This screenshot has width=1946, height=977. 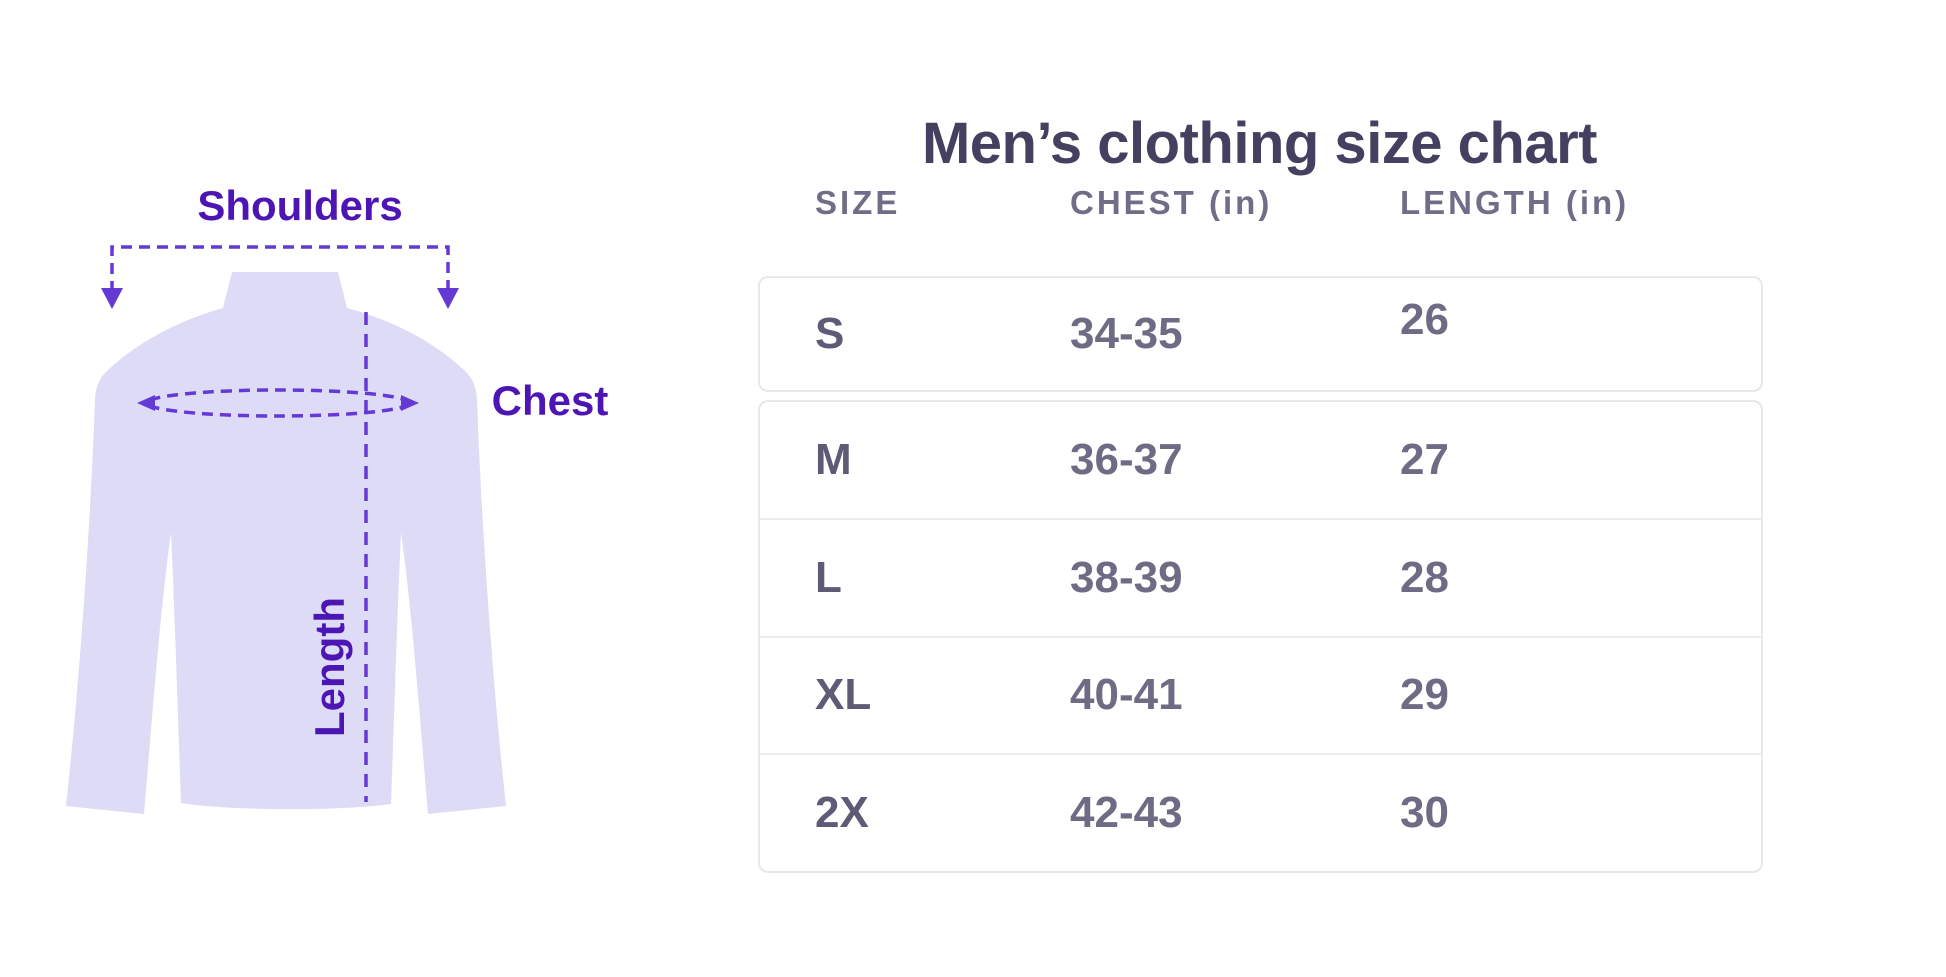 I want to click on size-chart-header-row: SIZE CHEST (in) LENGTH (in), so click(x=1260, y=202).